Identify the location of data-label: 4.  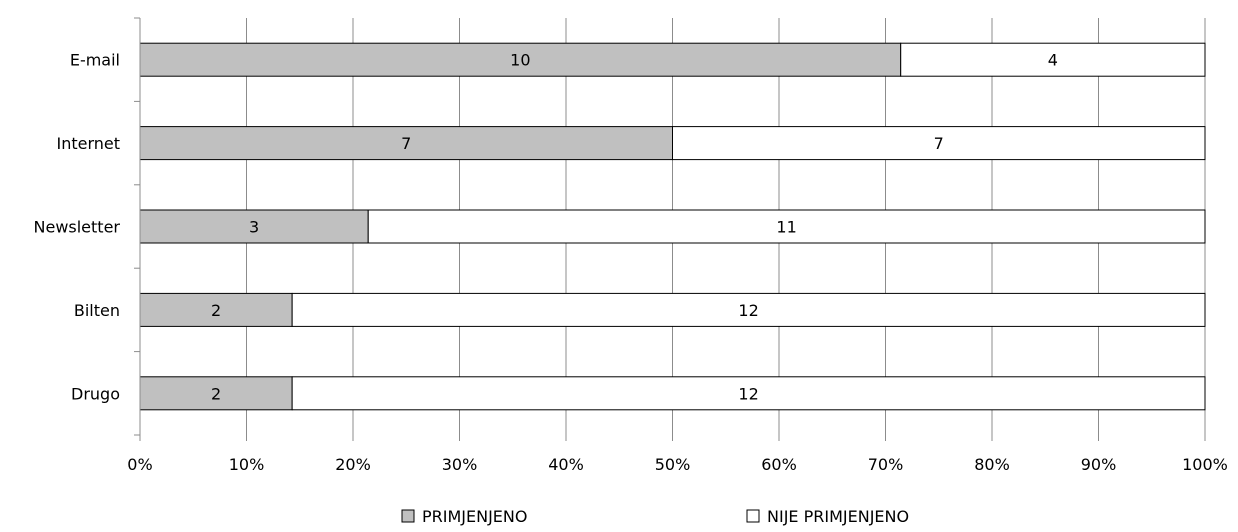
(1053, 60).